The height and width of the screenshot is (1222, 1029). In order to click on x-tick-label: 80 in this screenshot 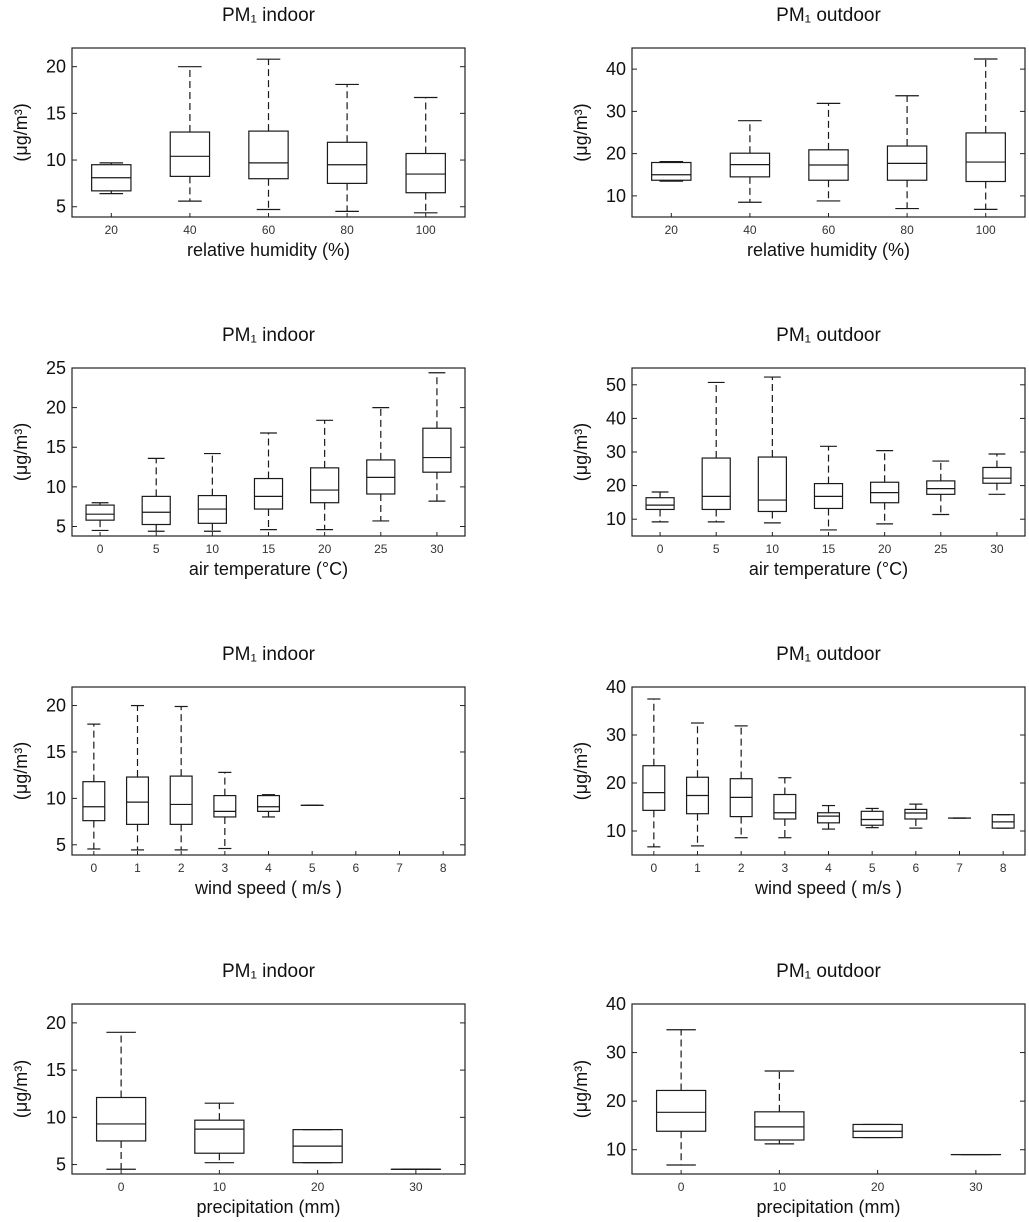, I will do `click(347, 230)`.